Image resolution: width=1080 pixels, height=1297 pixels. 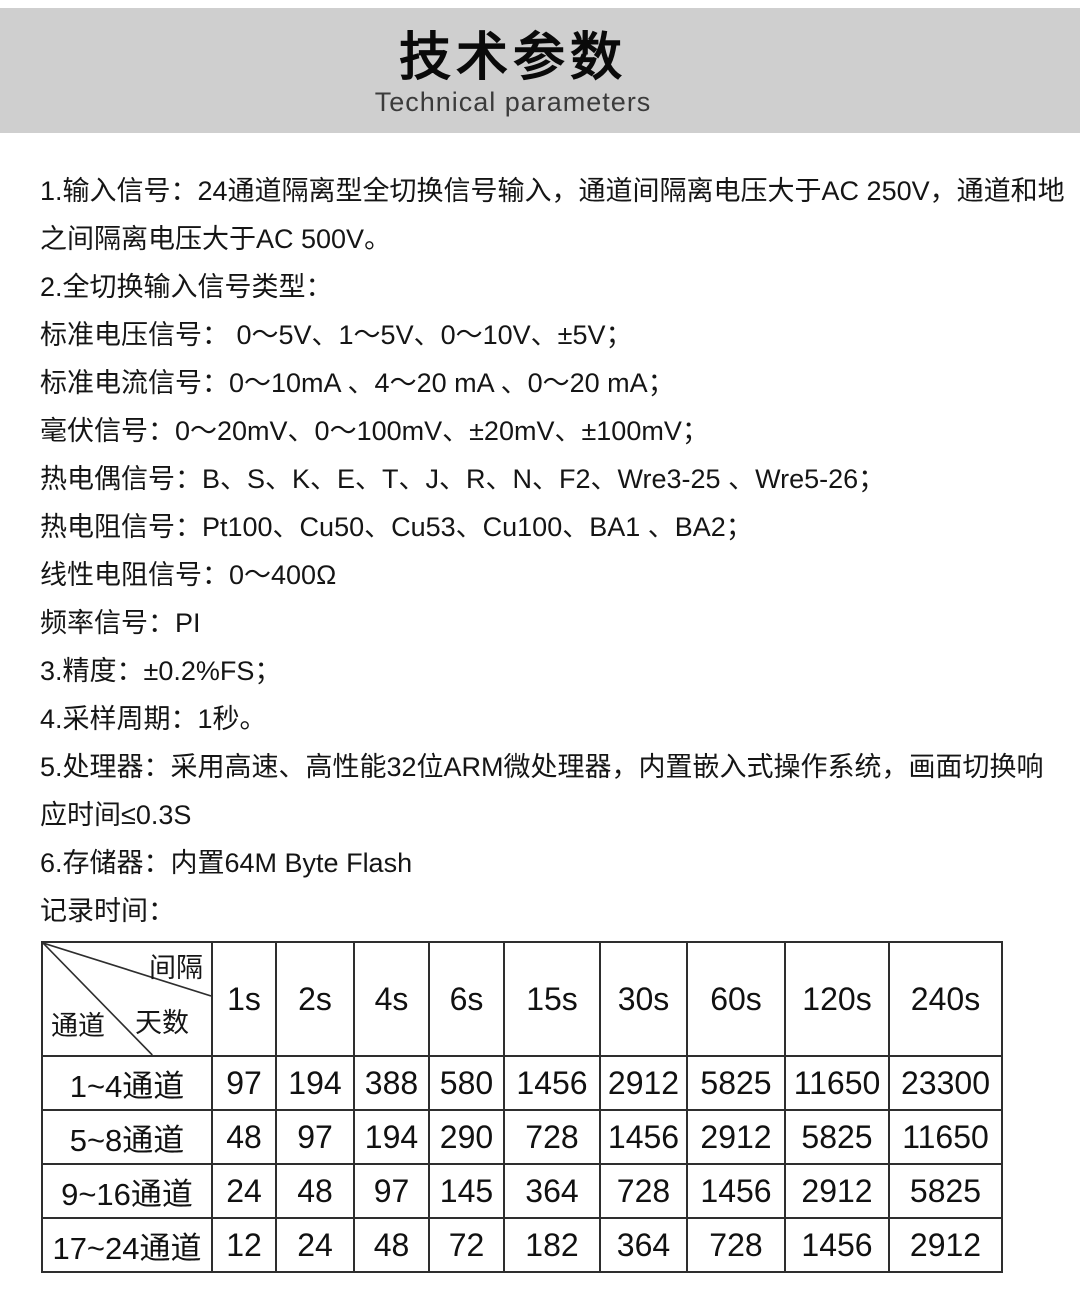 What do you see at coordinates (466, 1191) in the screenshot?
I see `record-days-cell: 145` at bounding box center [466, 1191].